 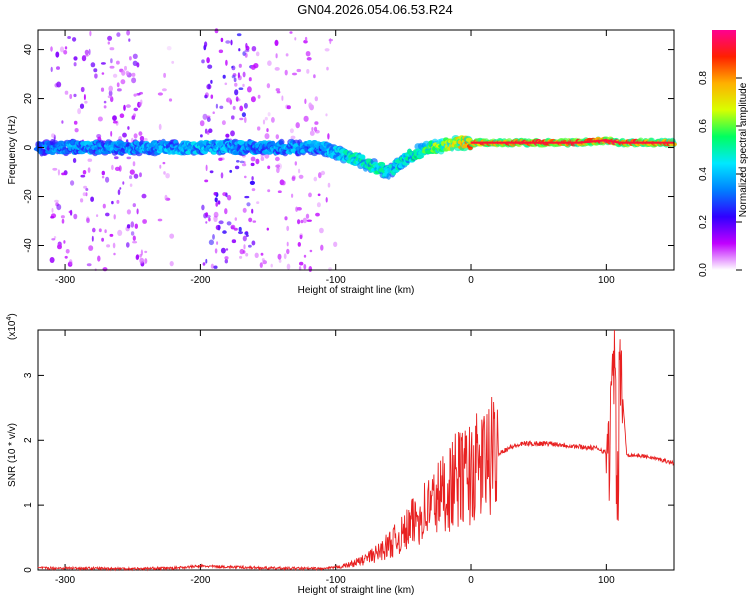 What do you see at coordinates (471, 580) in the screenshot?
I see `x-tick-label: 0` at bounding box center [471, 580].